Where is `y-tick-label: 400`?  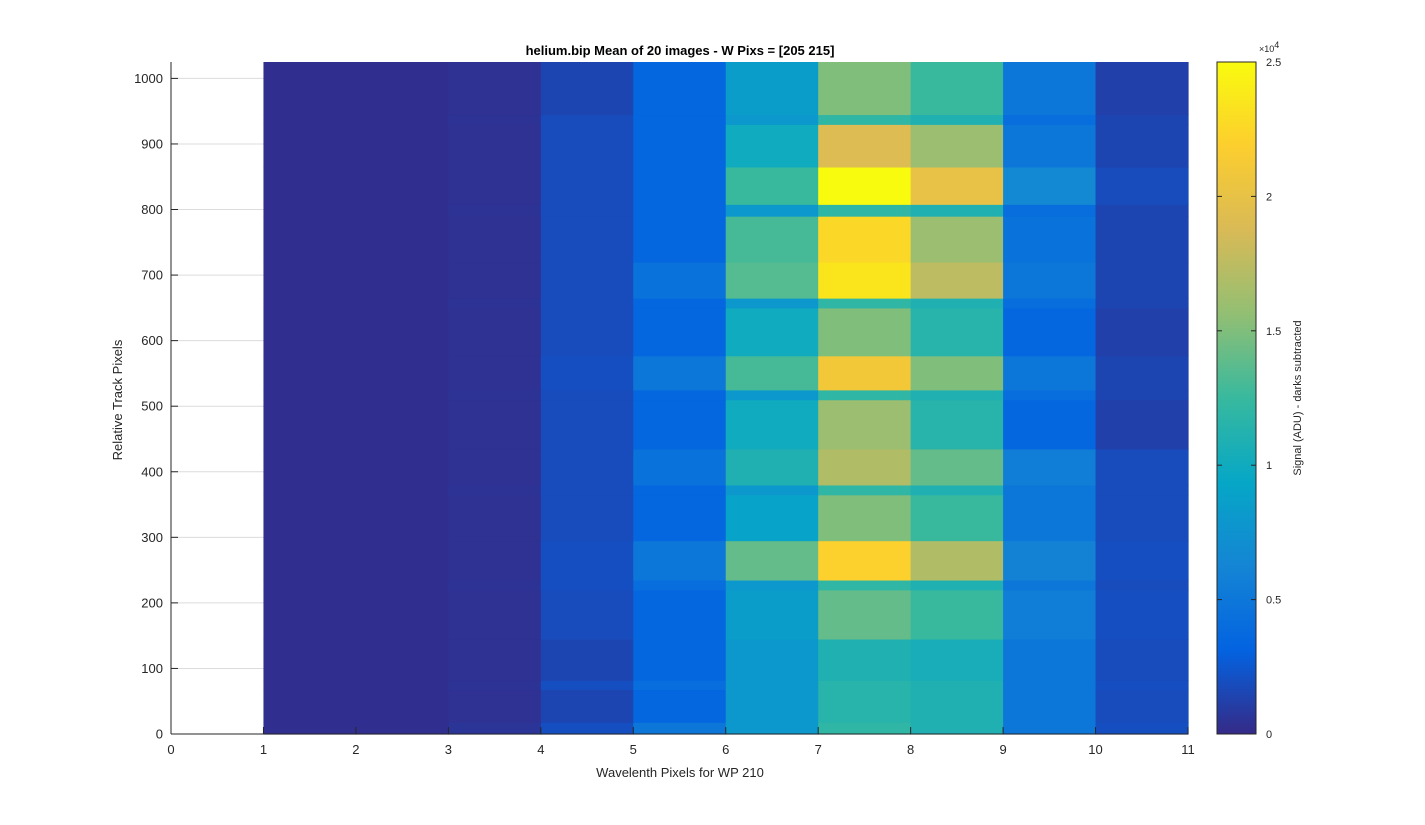 y-tick-label: 400 is located at coordinates (152, 471).